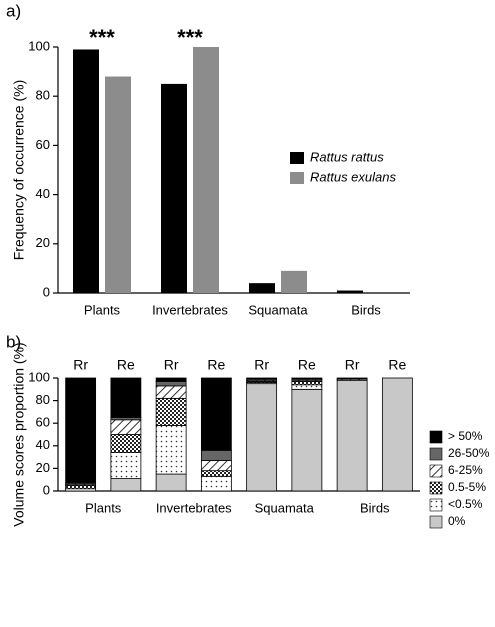  Describe the element at coordinates (465, 470) in the screenshot. I see `legend-label: 6-25%` at that location.